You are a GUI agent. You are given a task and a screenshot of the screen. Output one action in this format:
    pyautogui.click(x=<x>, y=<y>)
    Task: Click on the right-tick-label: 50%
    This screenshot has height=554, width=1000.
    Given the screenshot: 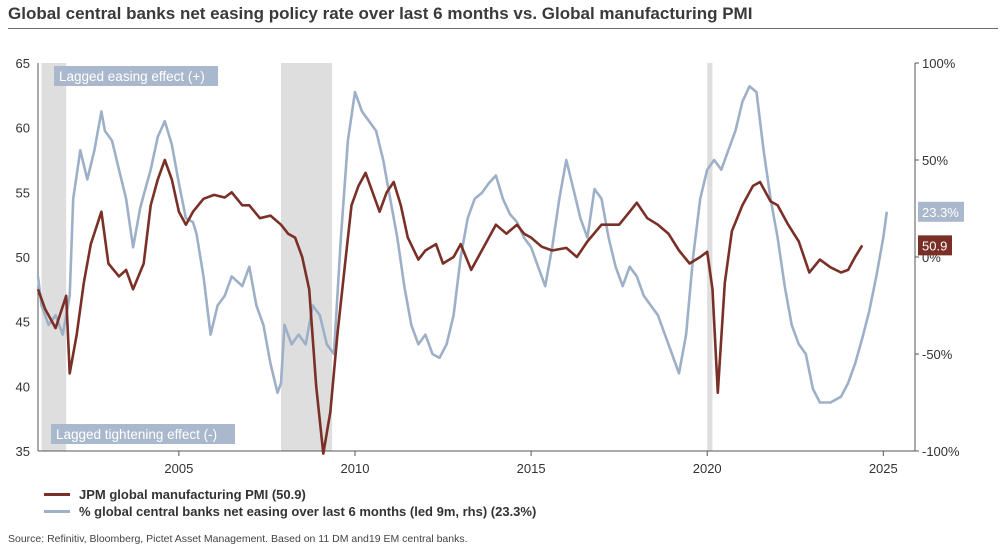 What is the action you would take?
    pyautogui.click(x=935, y=160)
    